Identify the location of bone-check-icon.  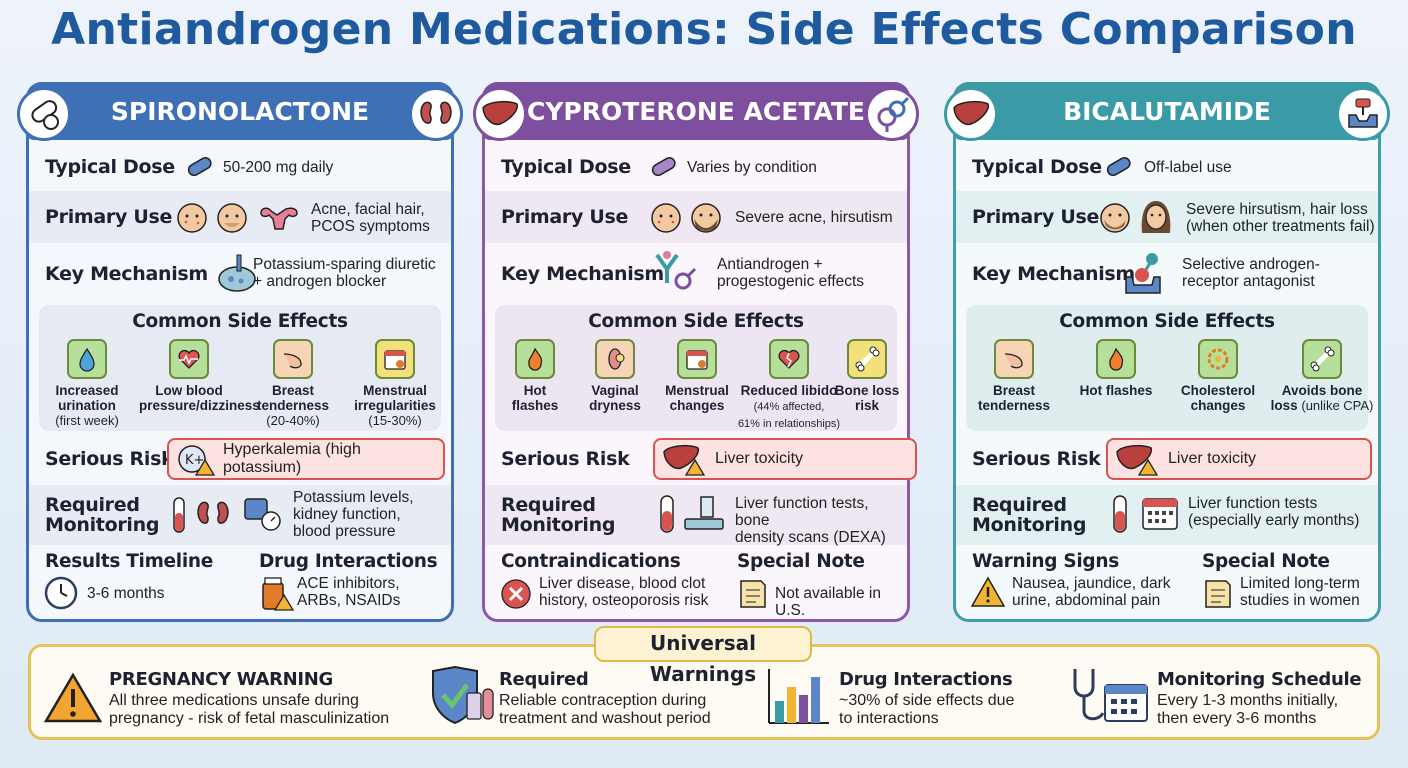
(1322, 359).